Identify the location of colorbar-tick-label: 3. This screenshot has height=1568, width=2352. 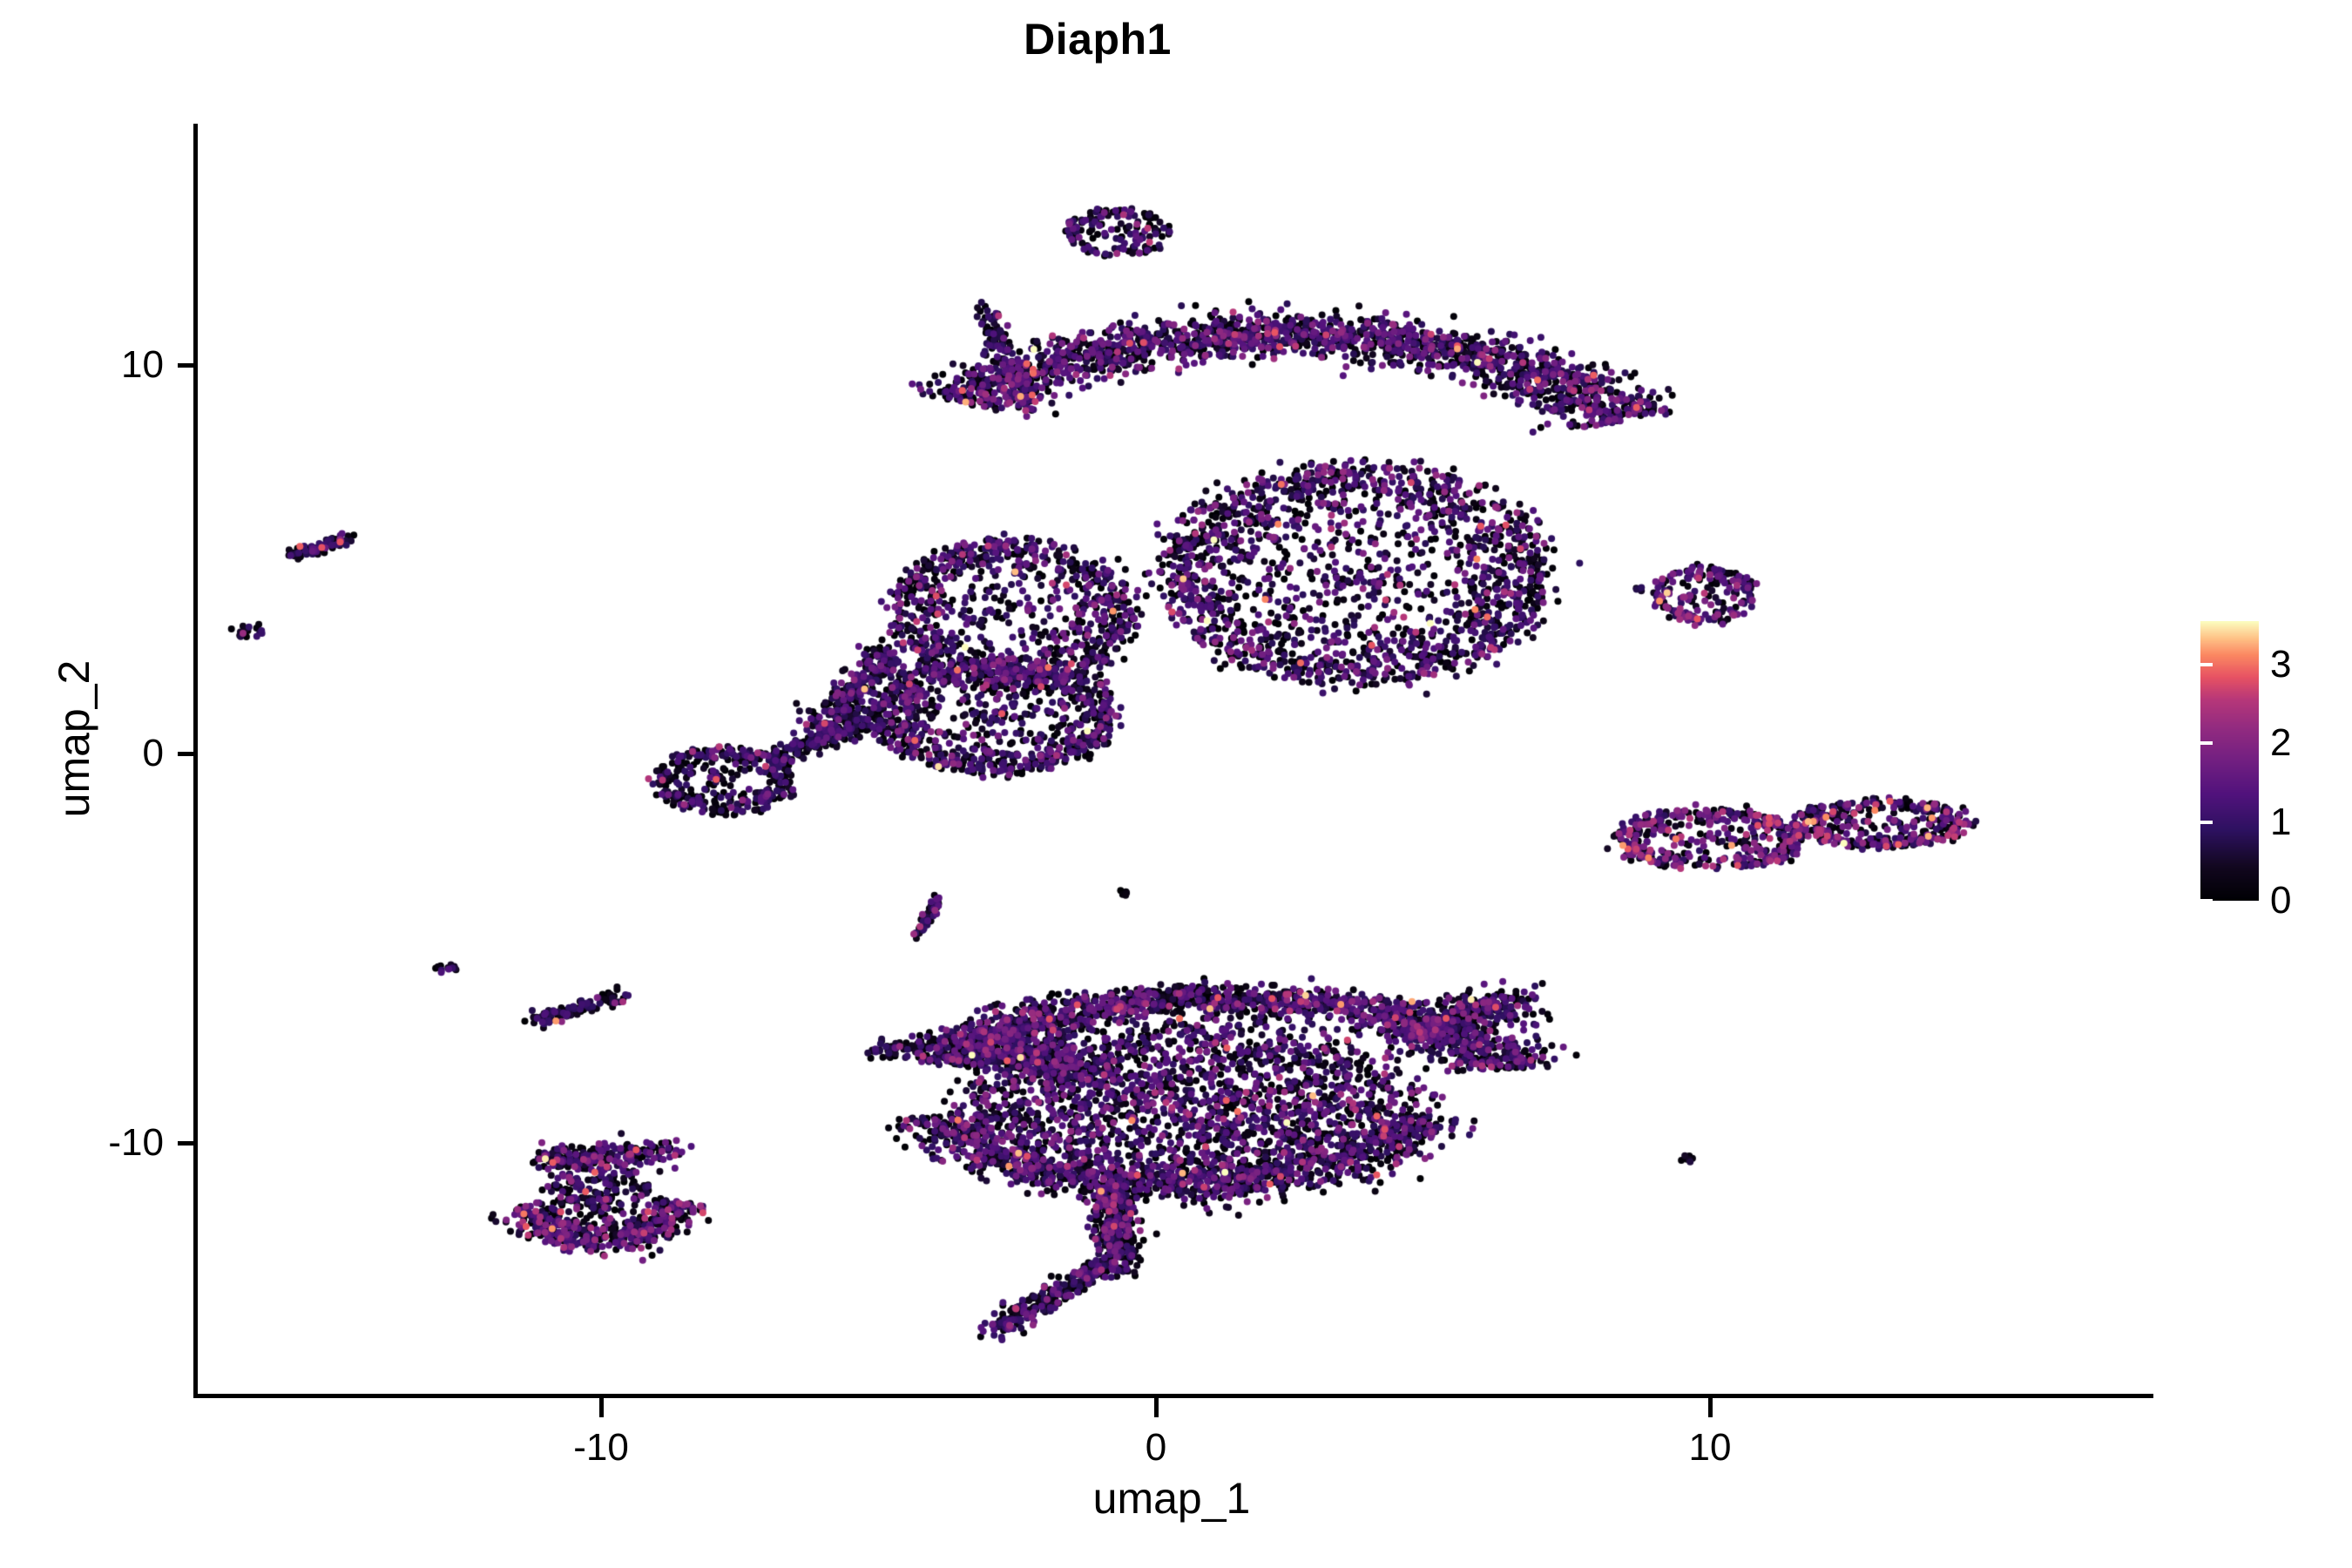
(2281, 664).